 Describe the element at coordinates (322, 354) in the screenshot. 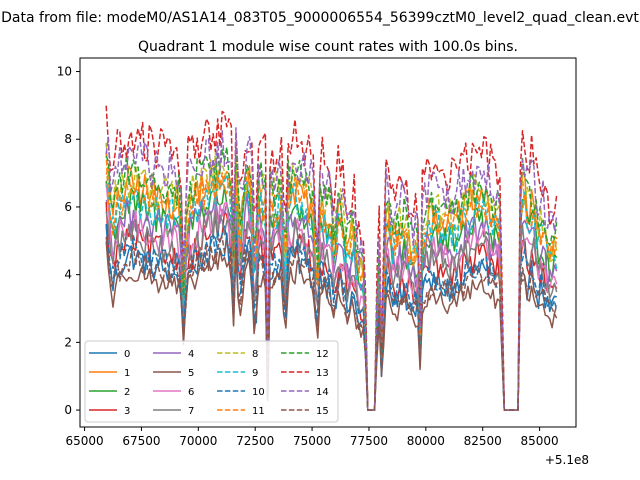

I see `legend-label: 12` at that location.